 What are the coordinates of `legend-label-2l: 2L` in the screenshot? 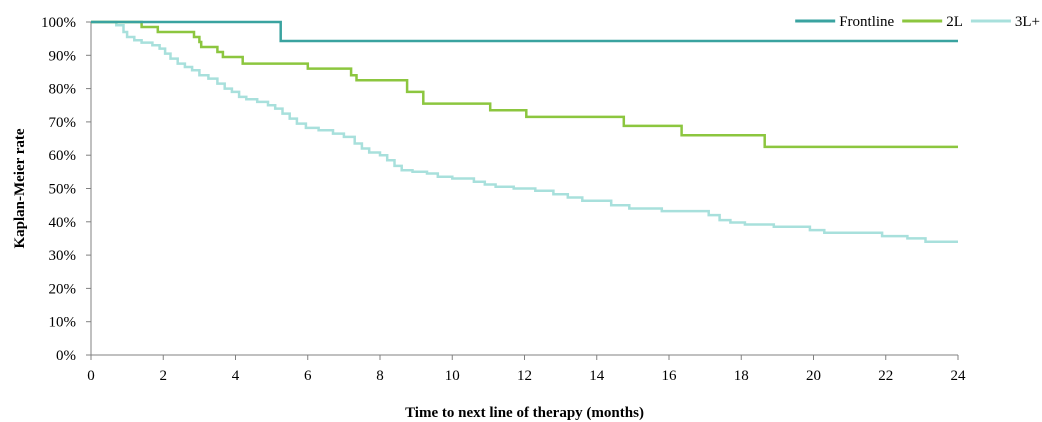 It's located at (954, 22).